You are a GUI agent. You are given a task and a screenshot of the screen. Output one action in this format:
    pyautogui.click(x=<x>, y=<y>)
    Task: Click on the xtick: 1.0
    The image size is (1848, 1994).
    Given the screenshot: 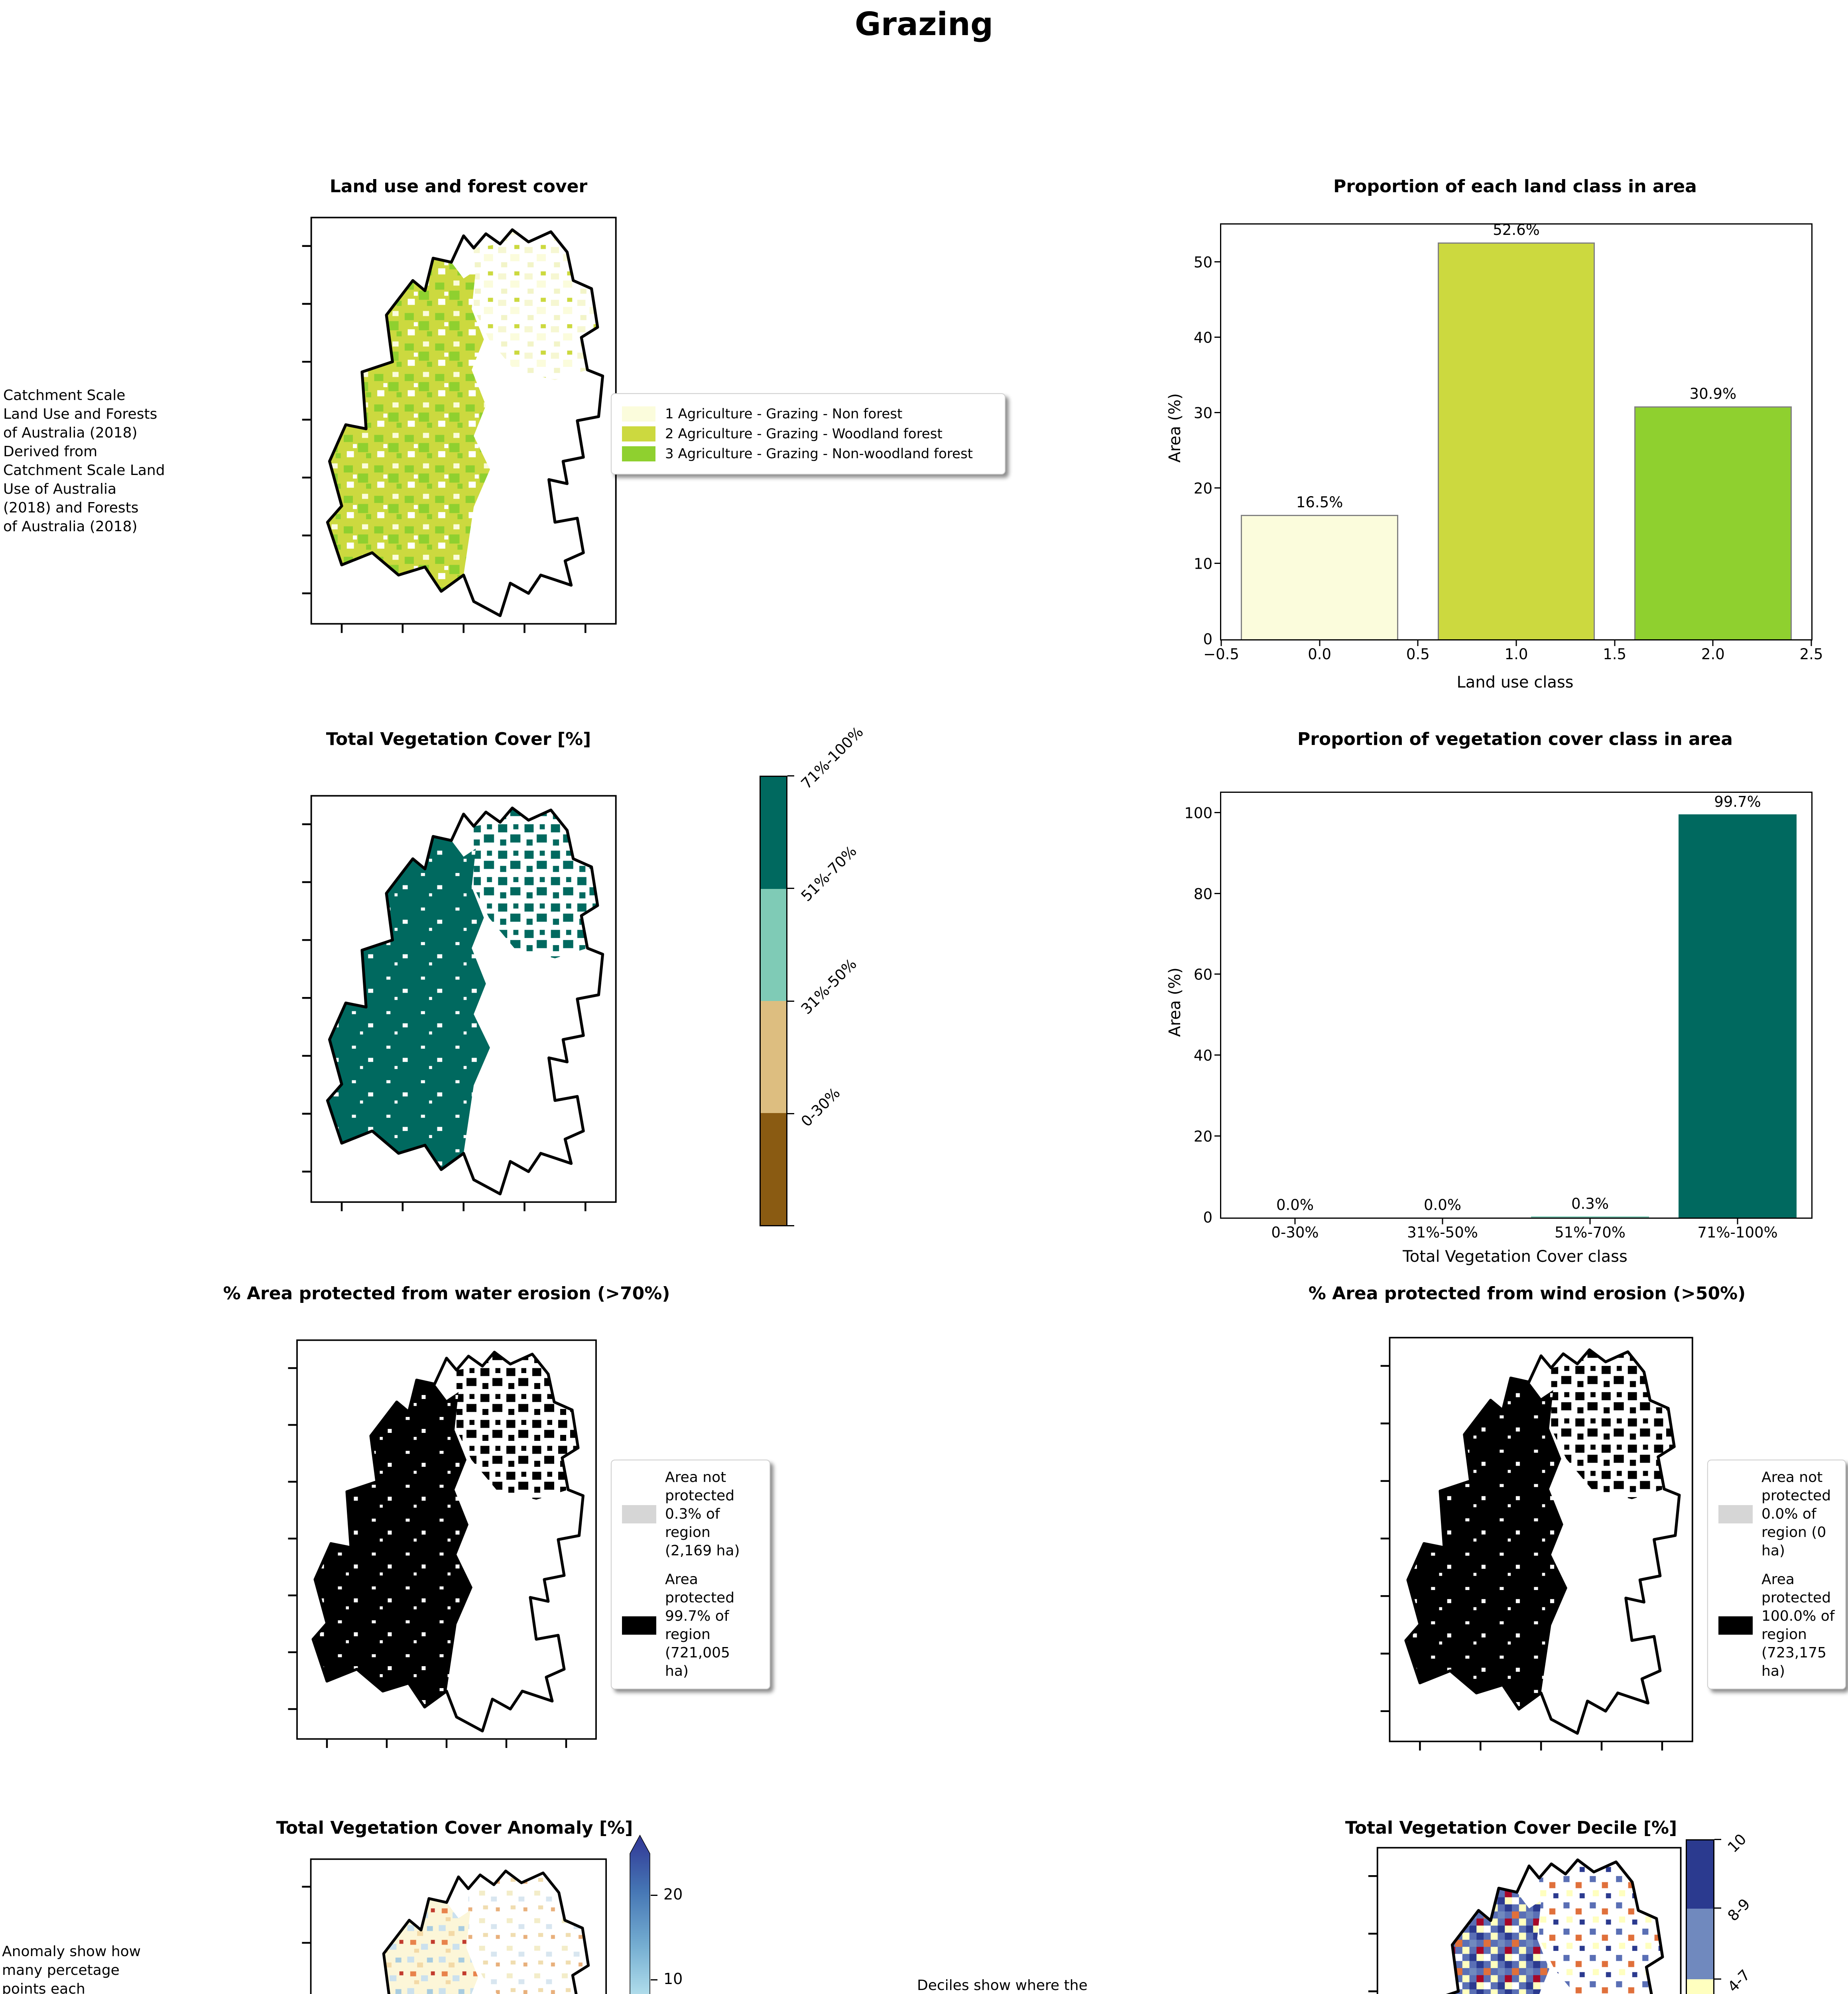 What is the action you would take?
    pyautogui.click(x=1516, y=654)
    